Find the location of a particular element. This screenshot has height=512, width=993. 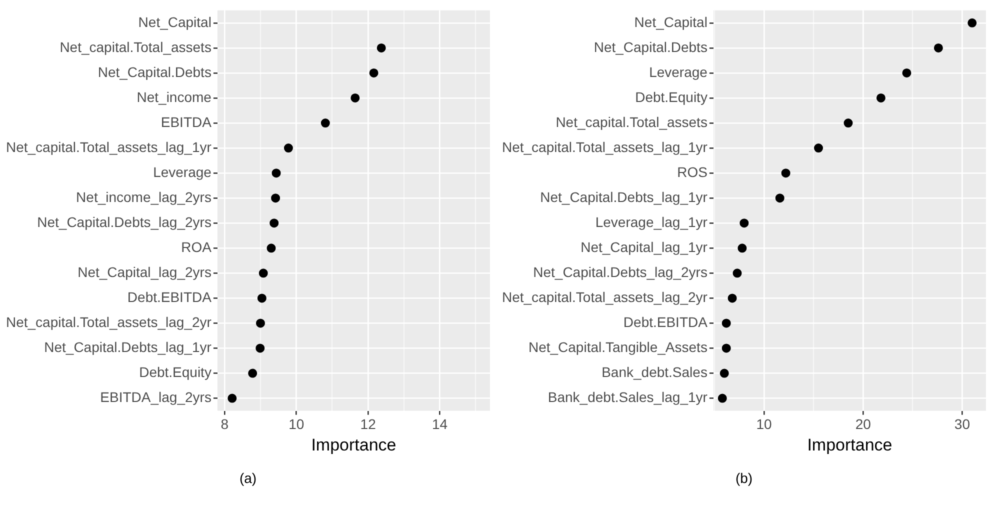

y-tick-label: Leverage_lag_1yr is located at coordinates (651, 222).